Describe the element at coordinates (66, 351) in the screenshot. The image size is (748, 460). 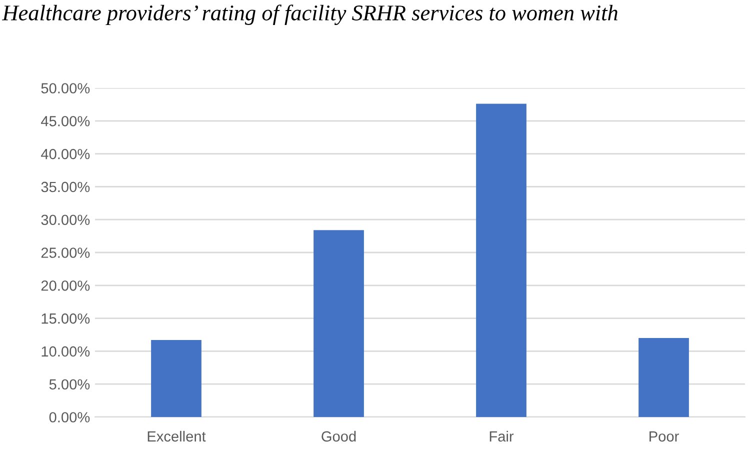
I see `y-tick-label: 10.00%` at that location.